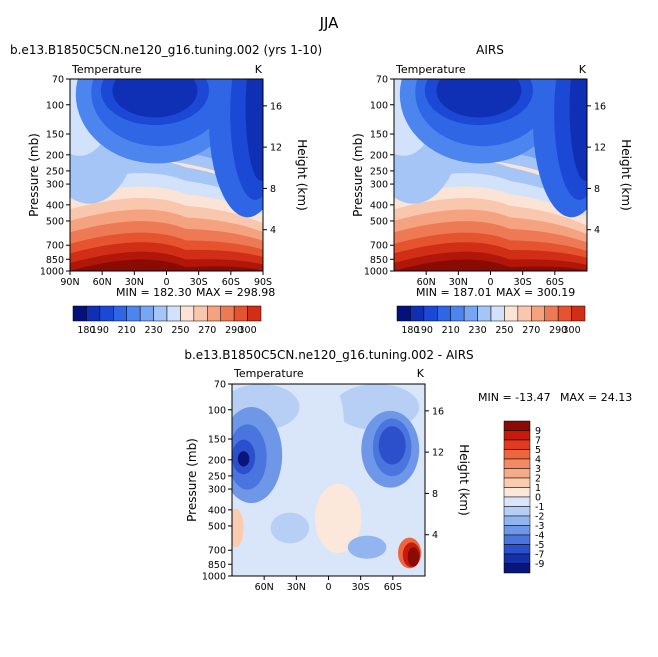 The height and width of the screenshot is (657, 658). What do you see at coordinates (34, 175) in the screenshot?
I see `panel-model-ylabel: Pressure (mb)` at bounding box center [34, 175].